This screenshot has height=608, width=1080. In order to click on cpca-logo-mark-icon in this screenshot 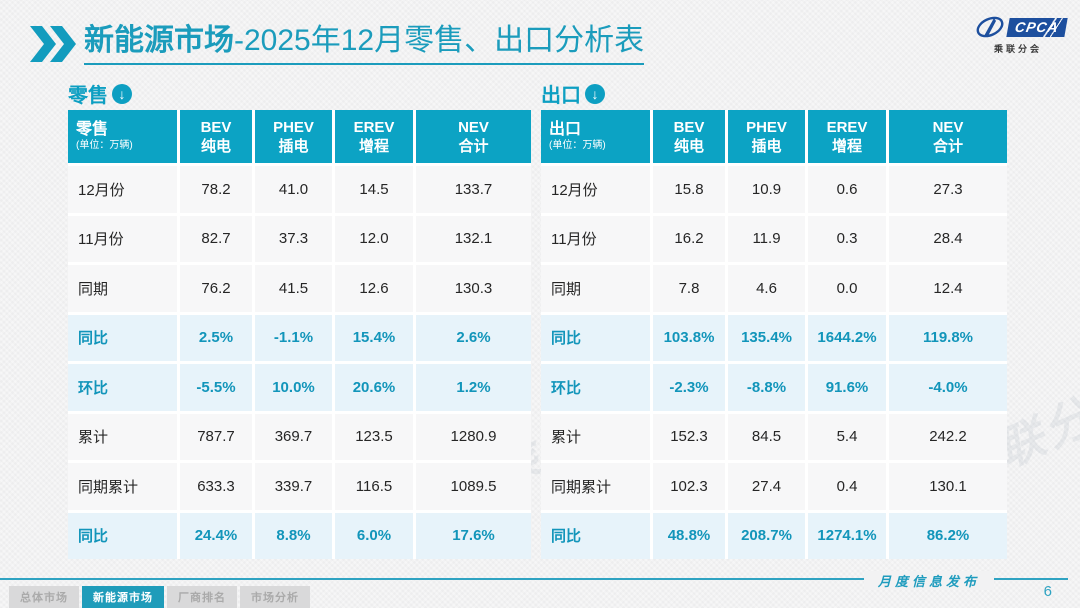, I will do `click(990, 27)`.